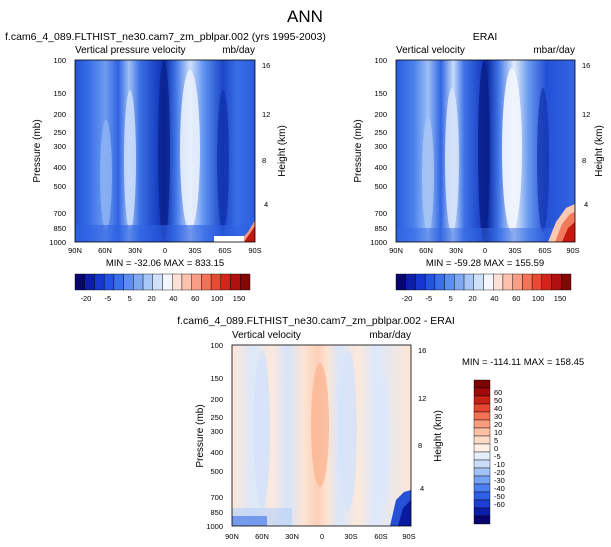 This screenshot has height=547, width=611. I want to click on y-tick-label: 400, so click(380, 167).